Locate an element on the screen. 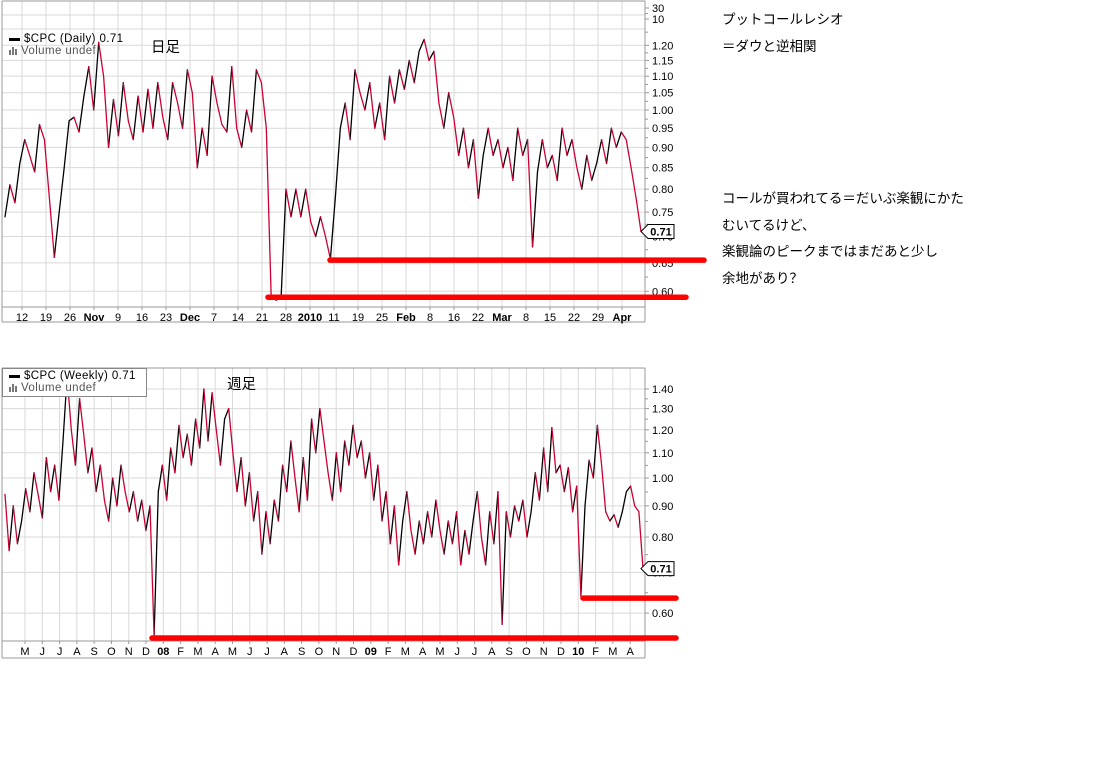 This screenshot has height=768, width=1094. note-comment-line2: むいてるけど、 is located at coordinates (769, 225).